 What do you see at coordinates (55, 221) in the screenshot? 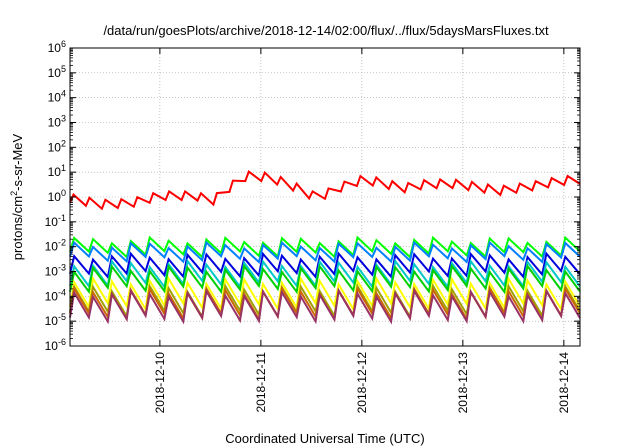
I see `y-tick-label: 10⁻¹` at bounding box center [55, 221].